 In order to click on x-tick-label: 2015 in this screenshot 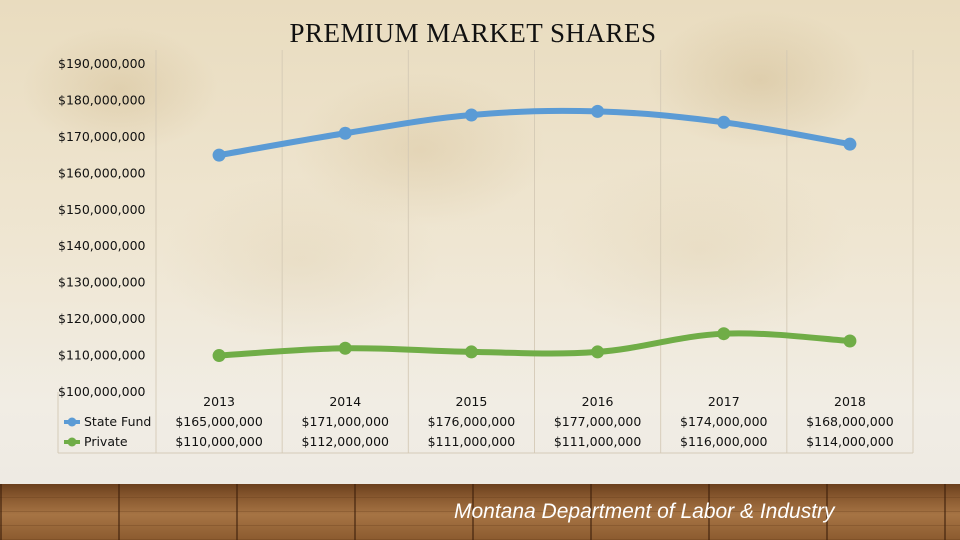, I will do `click(472, 401)`.